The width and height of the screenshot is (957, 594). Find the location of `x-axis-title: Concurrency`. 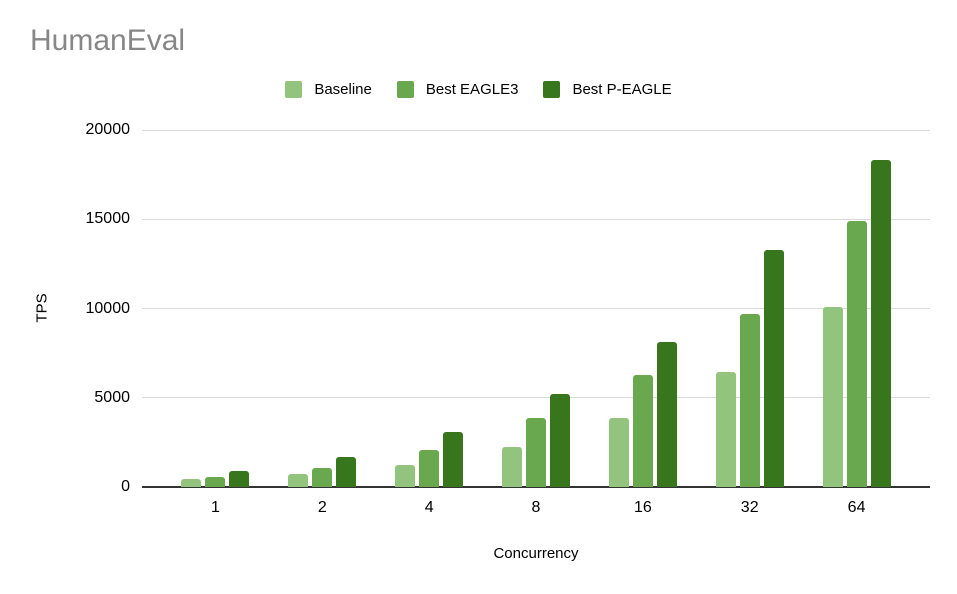

x-axis-title: Concurrency is located at coordinates (536, 553).